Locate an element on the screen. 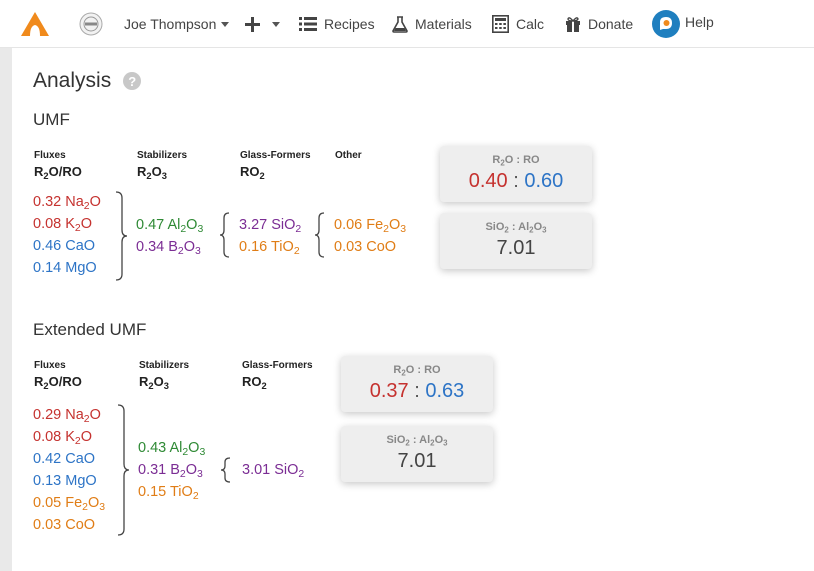 Image resolution: width=814 pixels, height=571 pixels. user-menu: Joe Thompson is located at coordinates (177, 24).